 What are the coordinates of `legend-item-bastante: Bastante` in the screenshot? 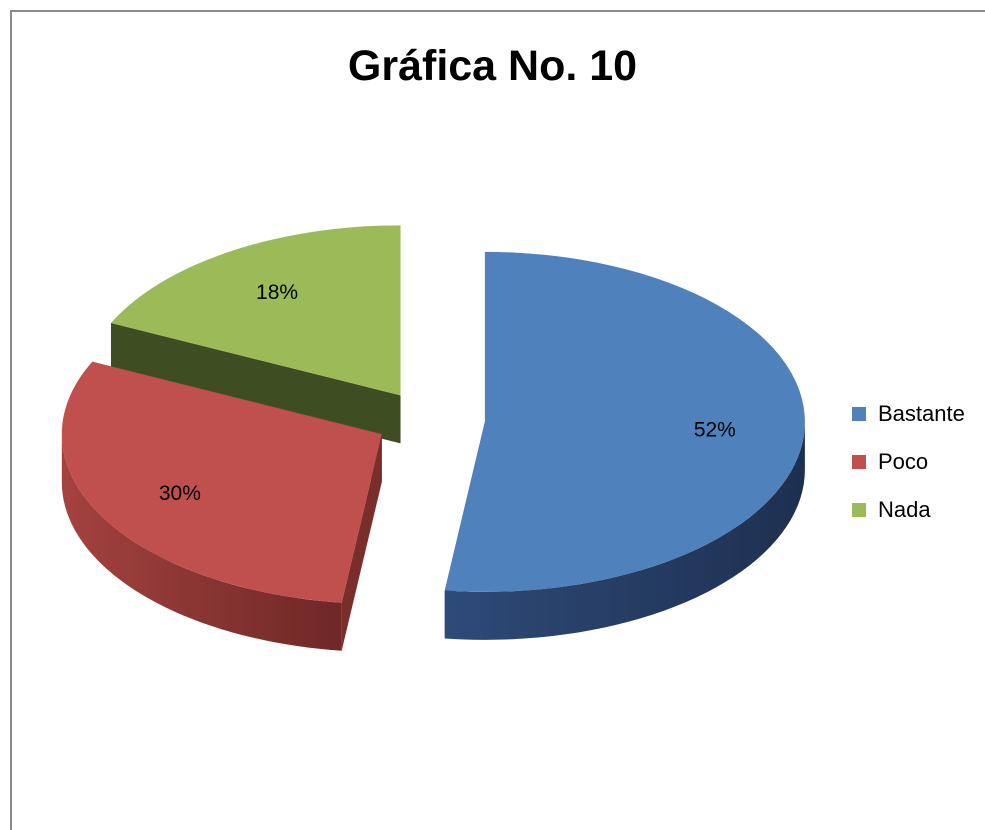 It's located at (908, 414).